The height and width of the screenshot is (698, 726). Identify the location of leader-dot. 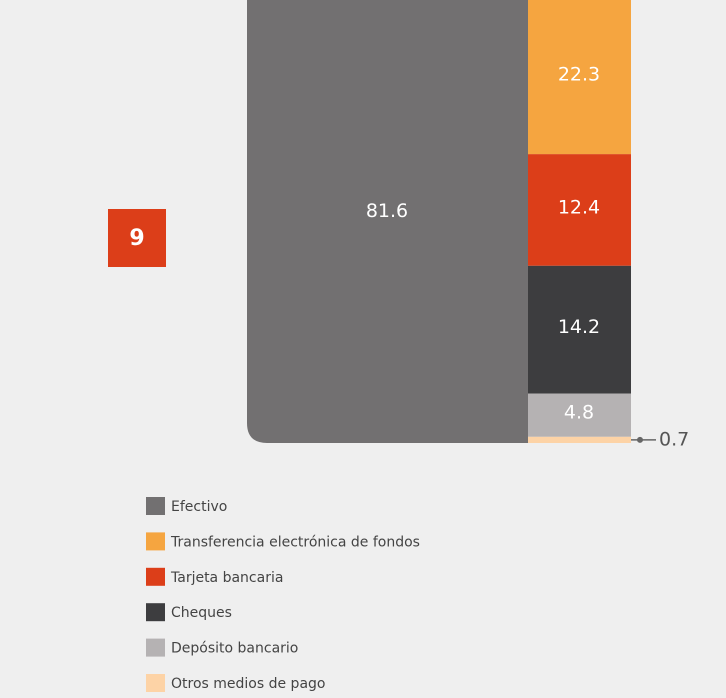
(640, 439).